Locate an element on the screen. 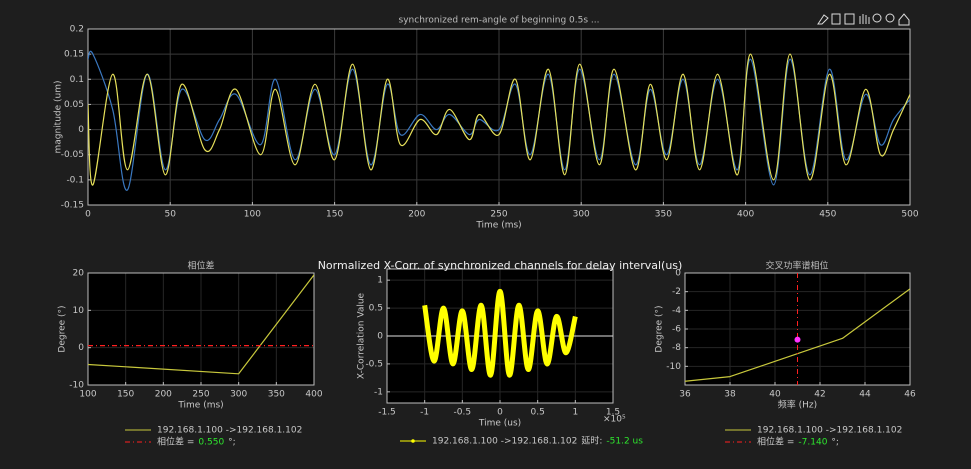 Image resolution: width=971 pixels, height=469 pixels. x-axis-label: 频率 (Hz) is located at coordinates (797, 405).